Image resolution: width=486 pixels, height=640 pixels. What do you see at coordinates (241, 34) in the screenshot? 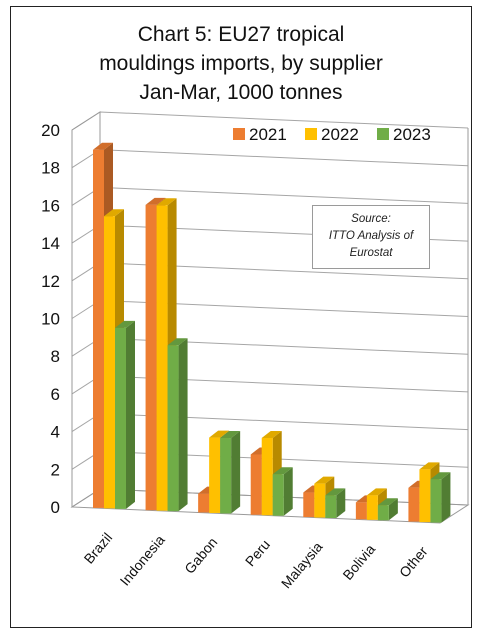
I see `chart-title-line-1: Chart 5: EU27 tropical` at bounding box center [241, 34].